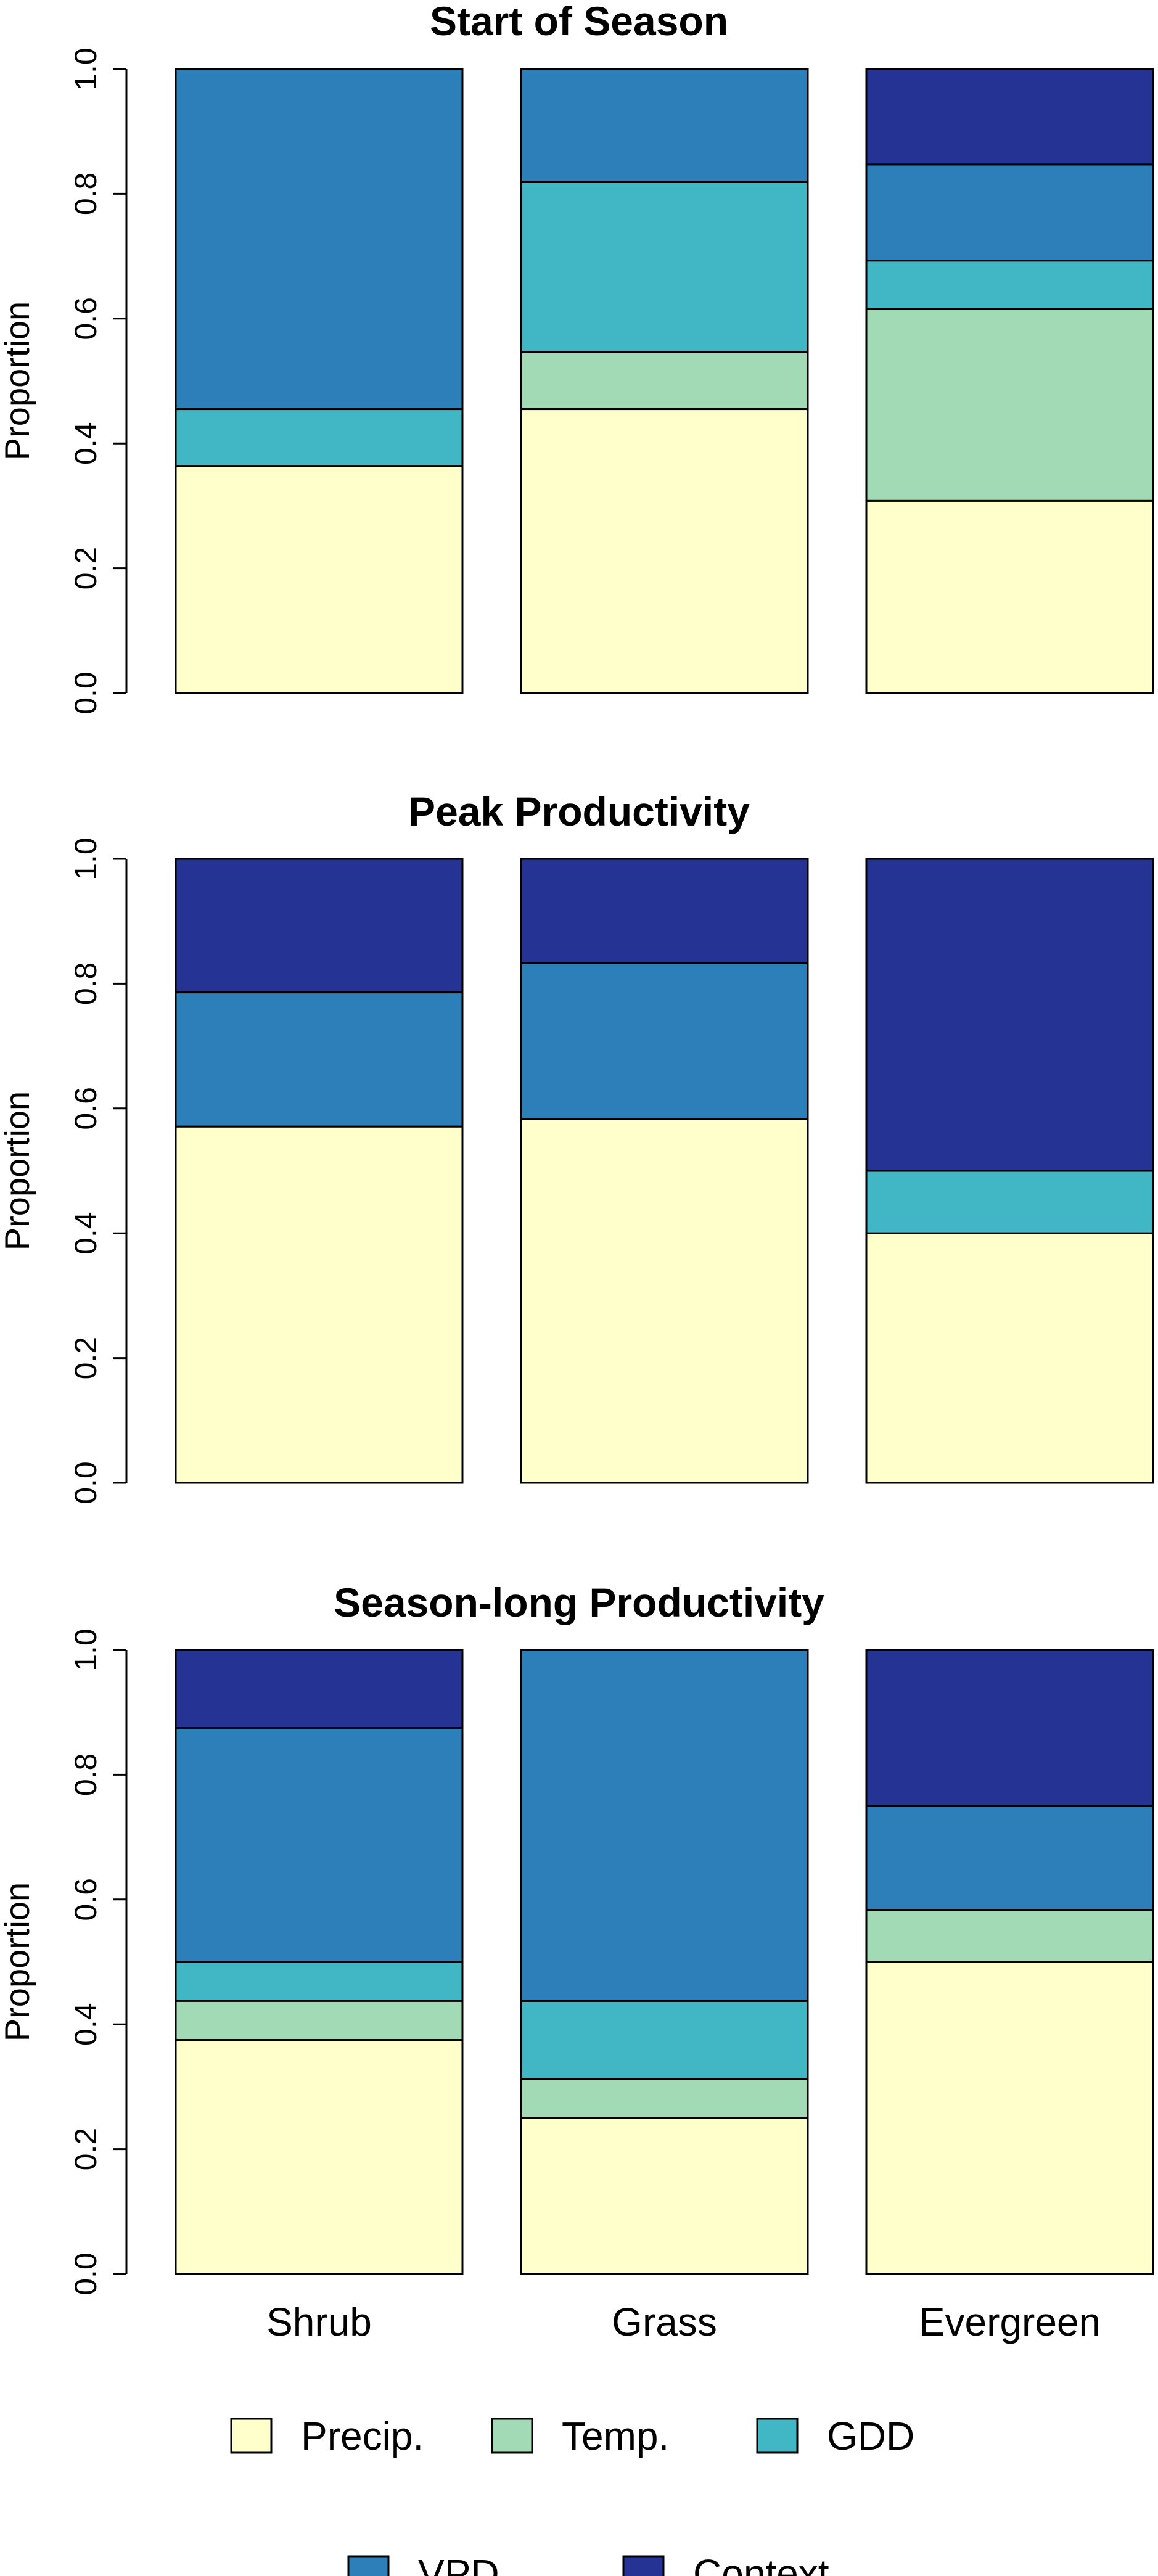  I want to click on legend-label: Precip., so click(362, 2436).